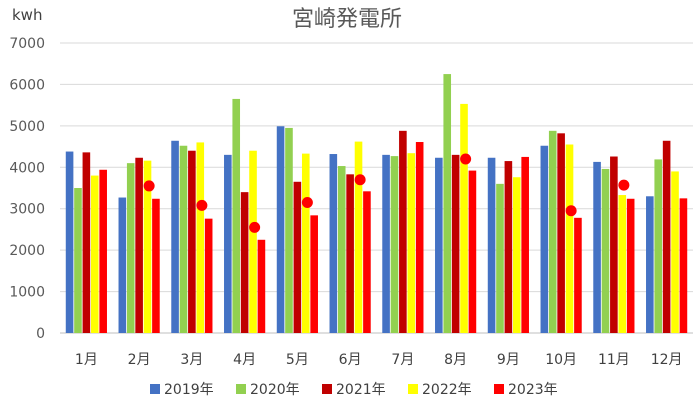 The height and width of the screenshot is (404, 695). What do you see at coordinates (464, 218) in the screenshot?
I see `bar-2022年-8月` at bounding box center [464, 218].